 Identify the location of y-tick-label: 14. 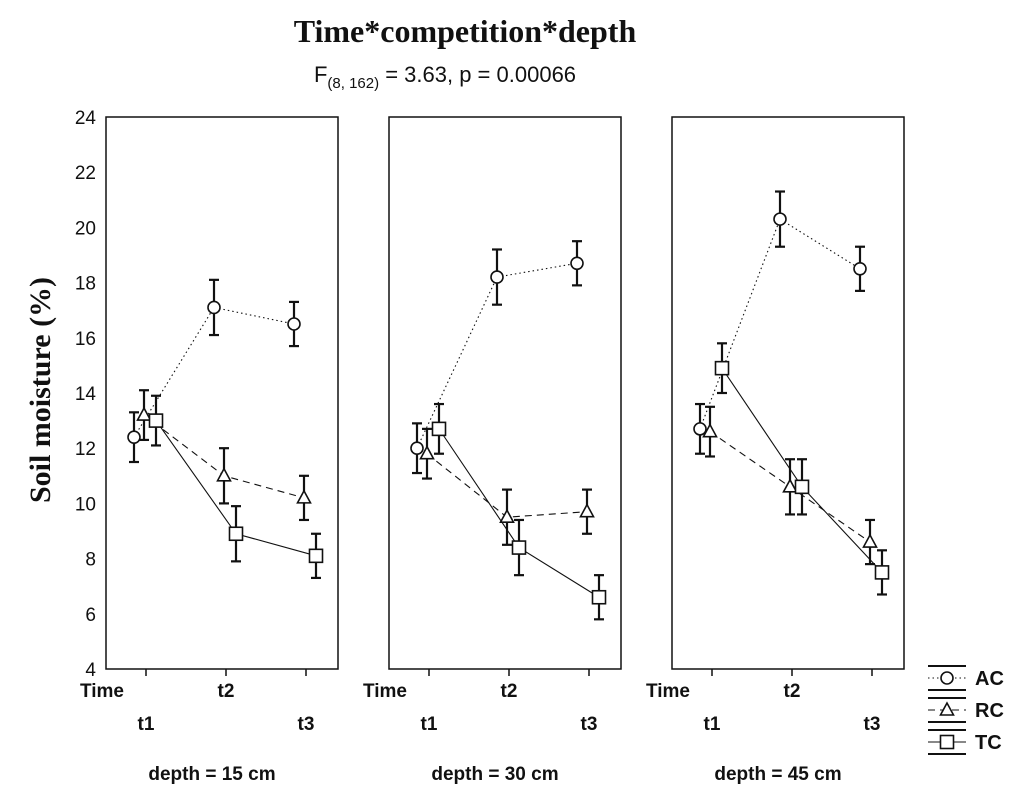
(86, 394).